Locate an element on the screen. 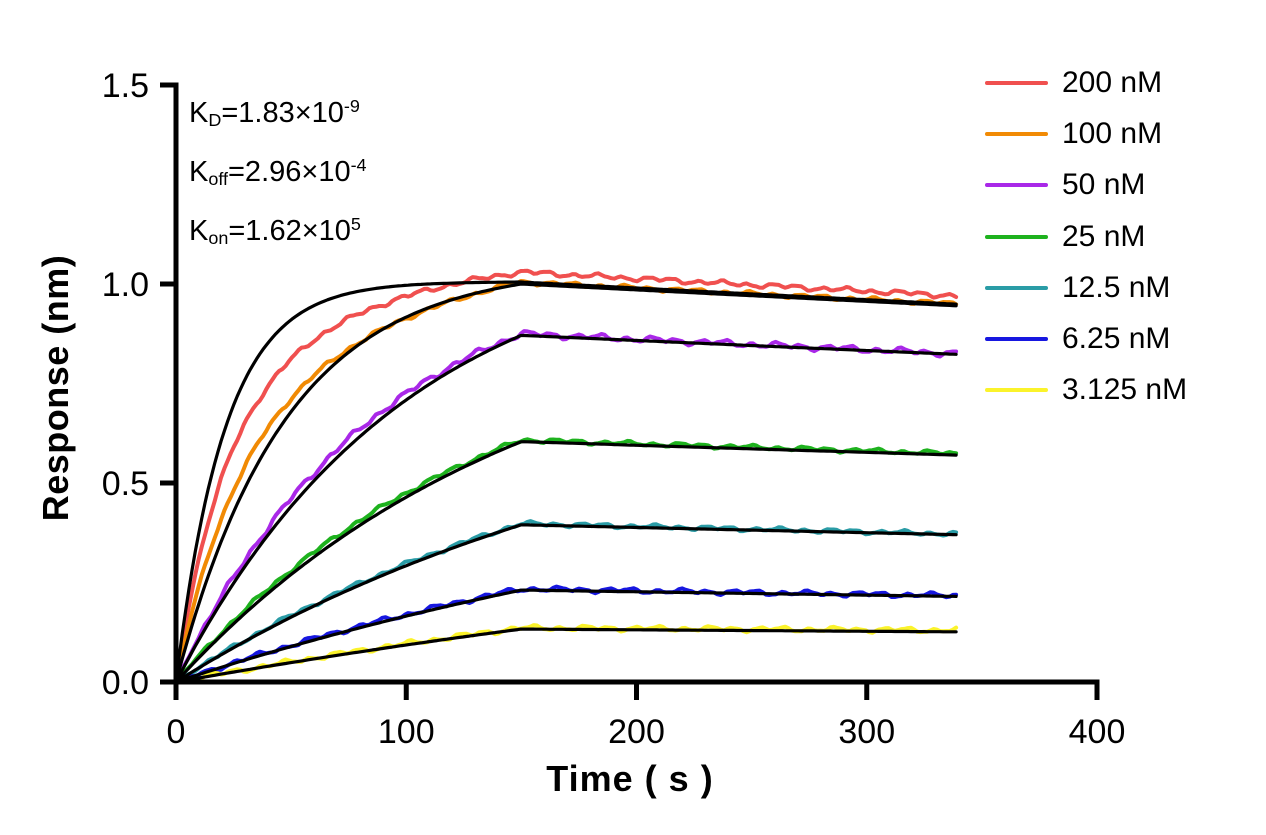  x-tick-label: 400 is located at coordinates (1097, 732).